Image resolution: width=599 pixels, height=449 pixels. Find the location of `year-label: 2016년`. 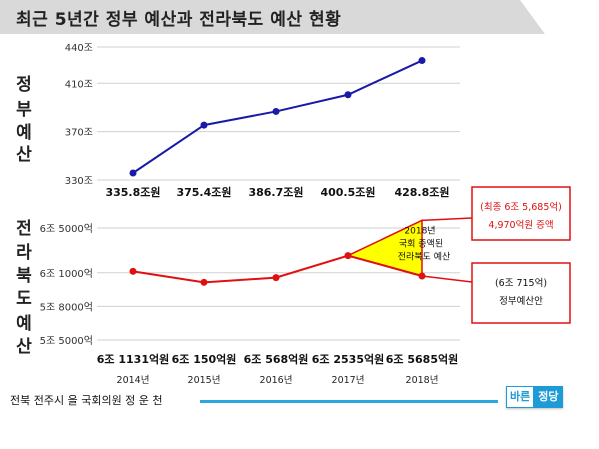

year-label: 2016년 is located at coordinates (276, 380).